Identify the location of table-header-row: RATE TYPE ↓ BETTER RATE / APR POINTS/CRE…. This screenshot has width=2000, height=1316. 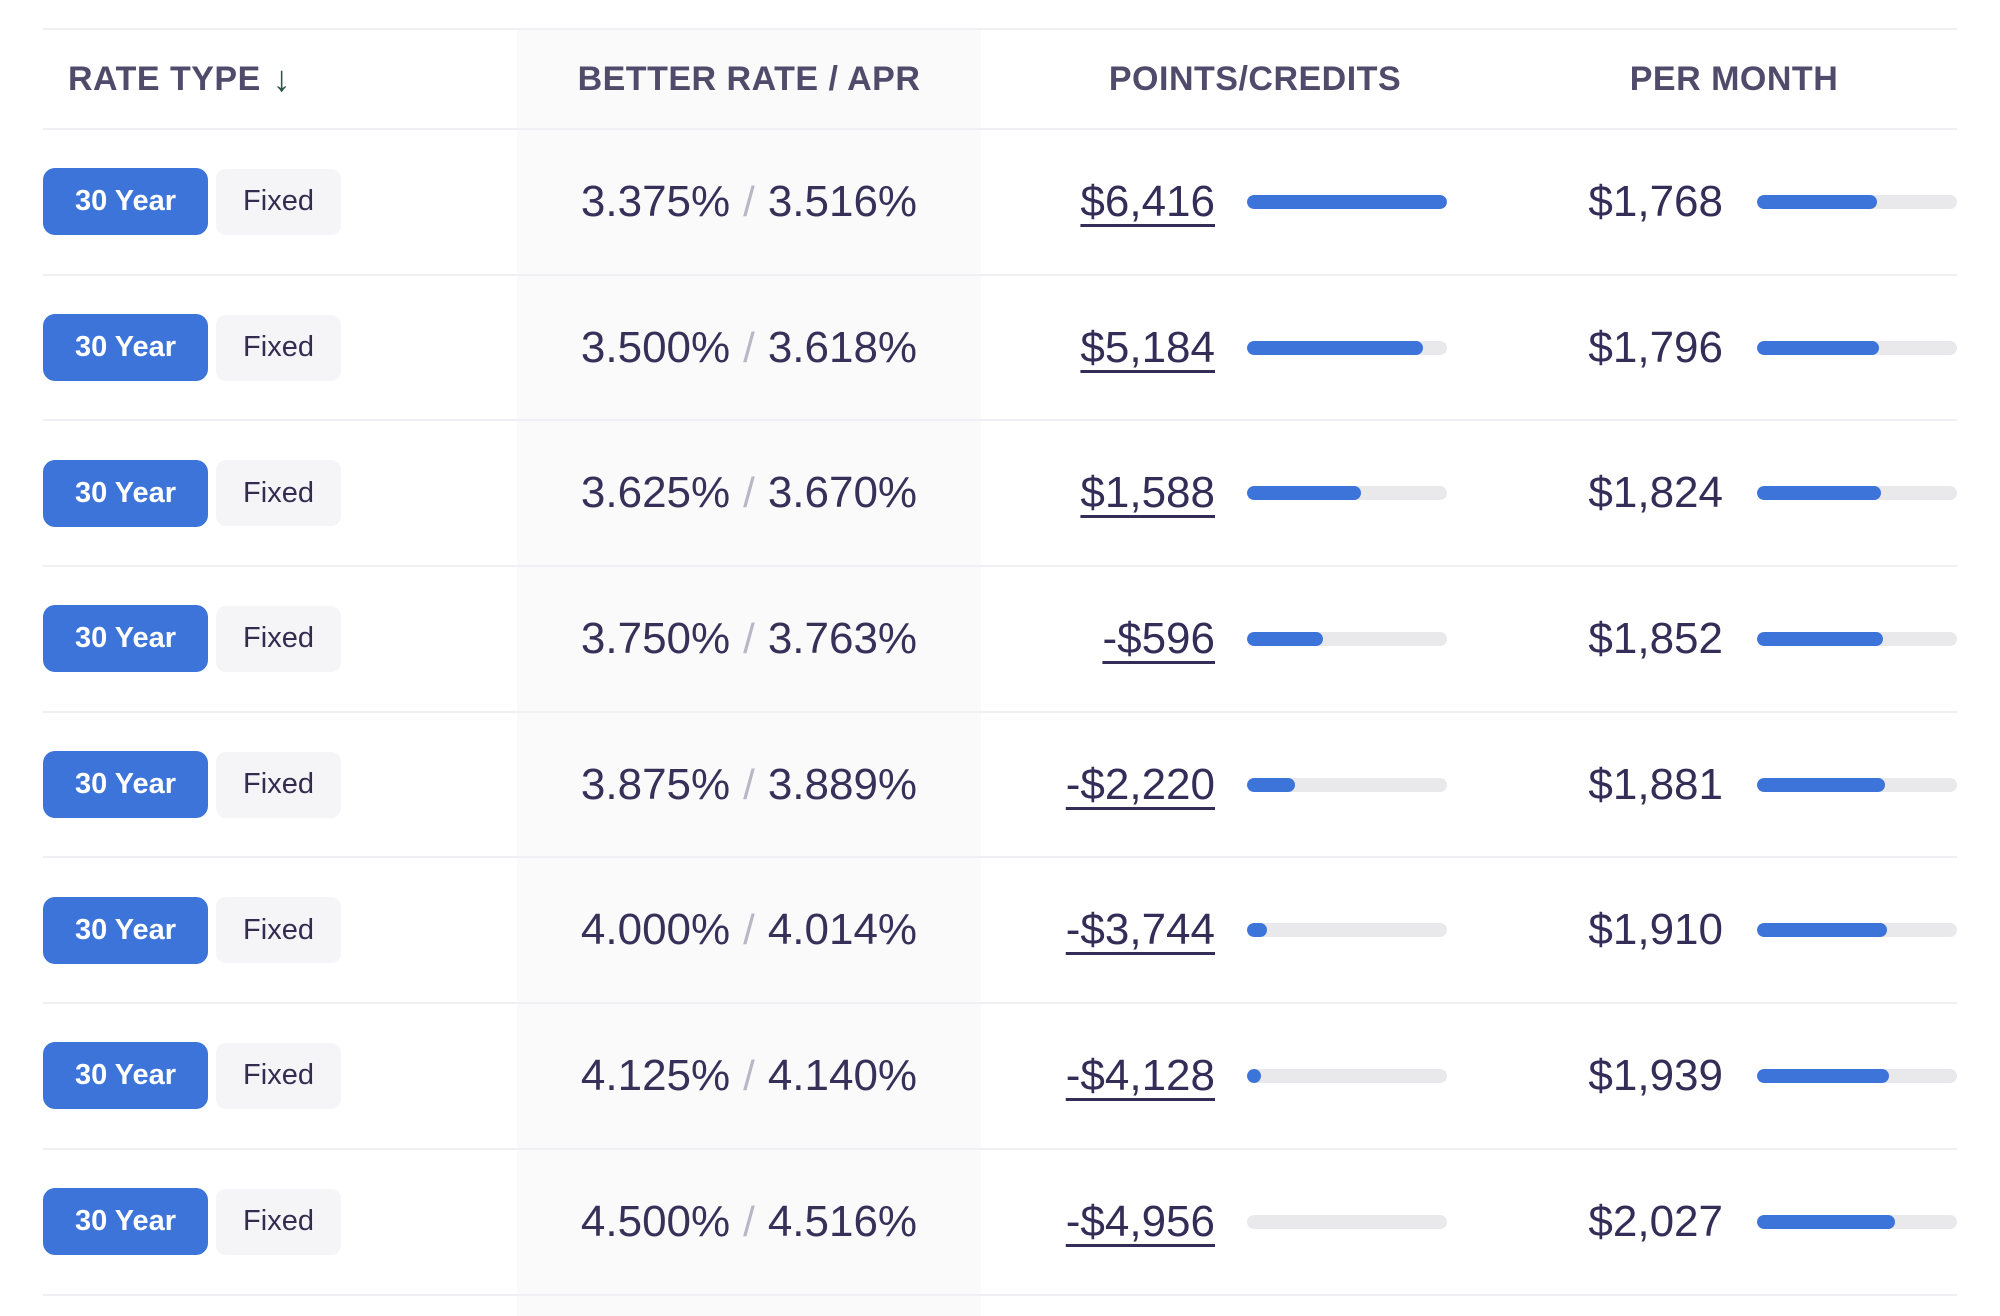
(1000, 79).